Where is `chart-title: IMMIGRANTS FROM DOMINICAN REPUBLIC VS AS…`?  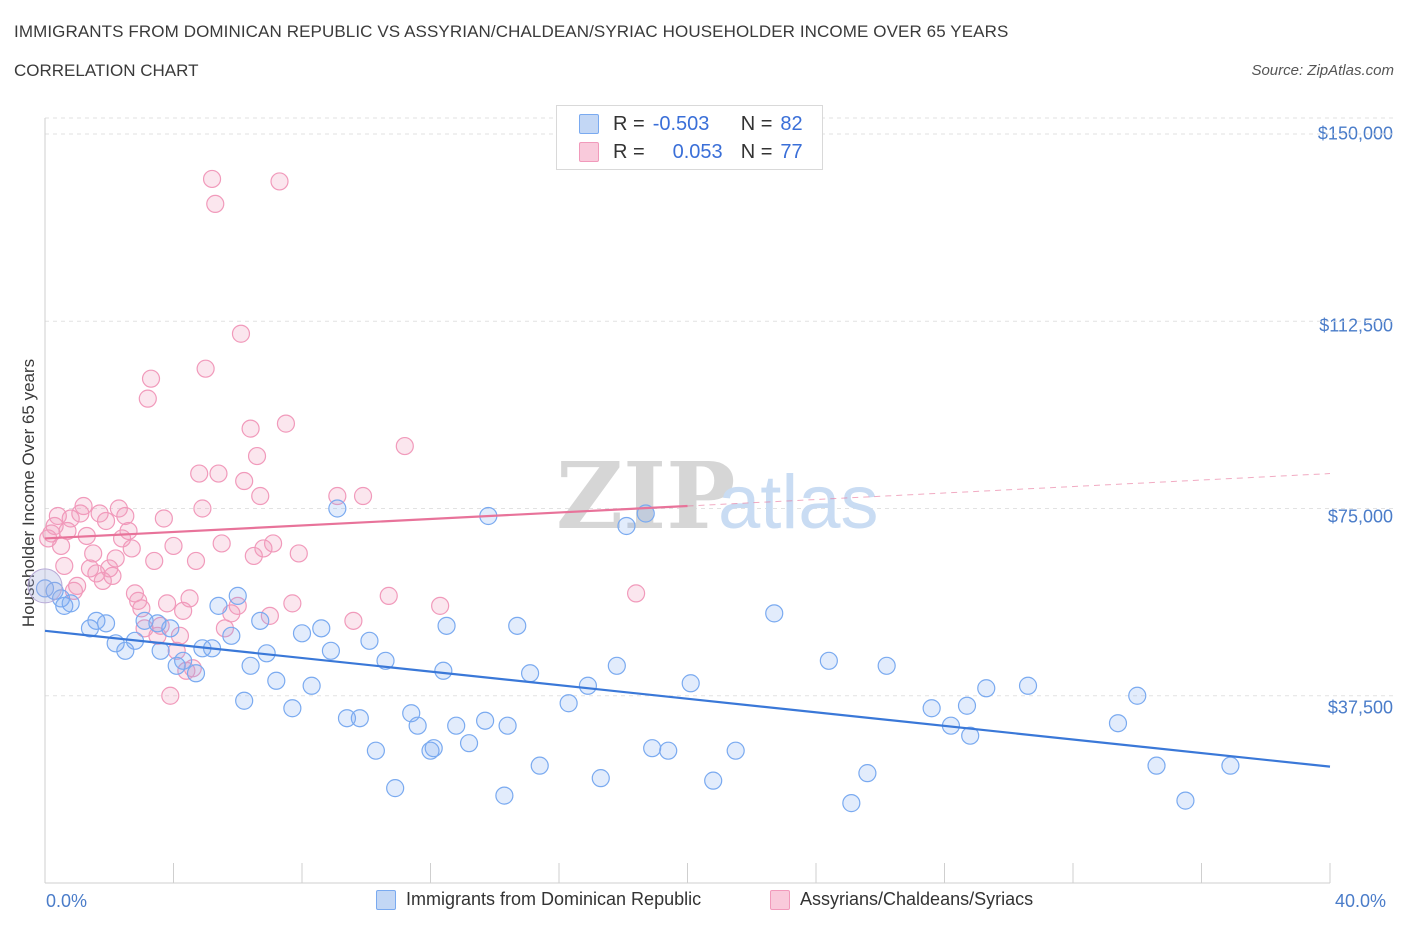
chart-title: IMMIGRANTS FROM DOMINICAN REPUBLIC VS AS… is located at coordinates (511, 31).